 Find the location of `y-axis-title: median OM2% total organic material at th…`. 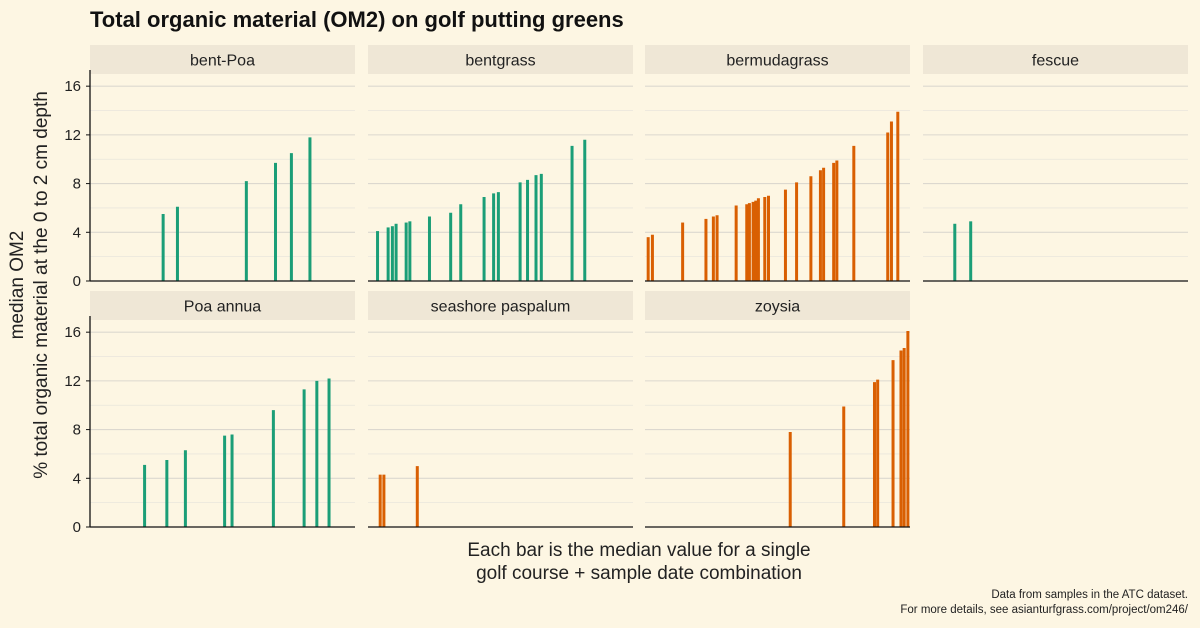

y-axis-title: median OM2% total organic material at th… is located at coordinates (29, 285).